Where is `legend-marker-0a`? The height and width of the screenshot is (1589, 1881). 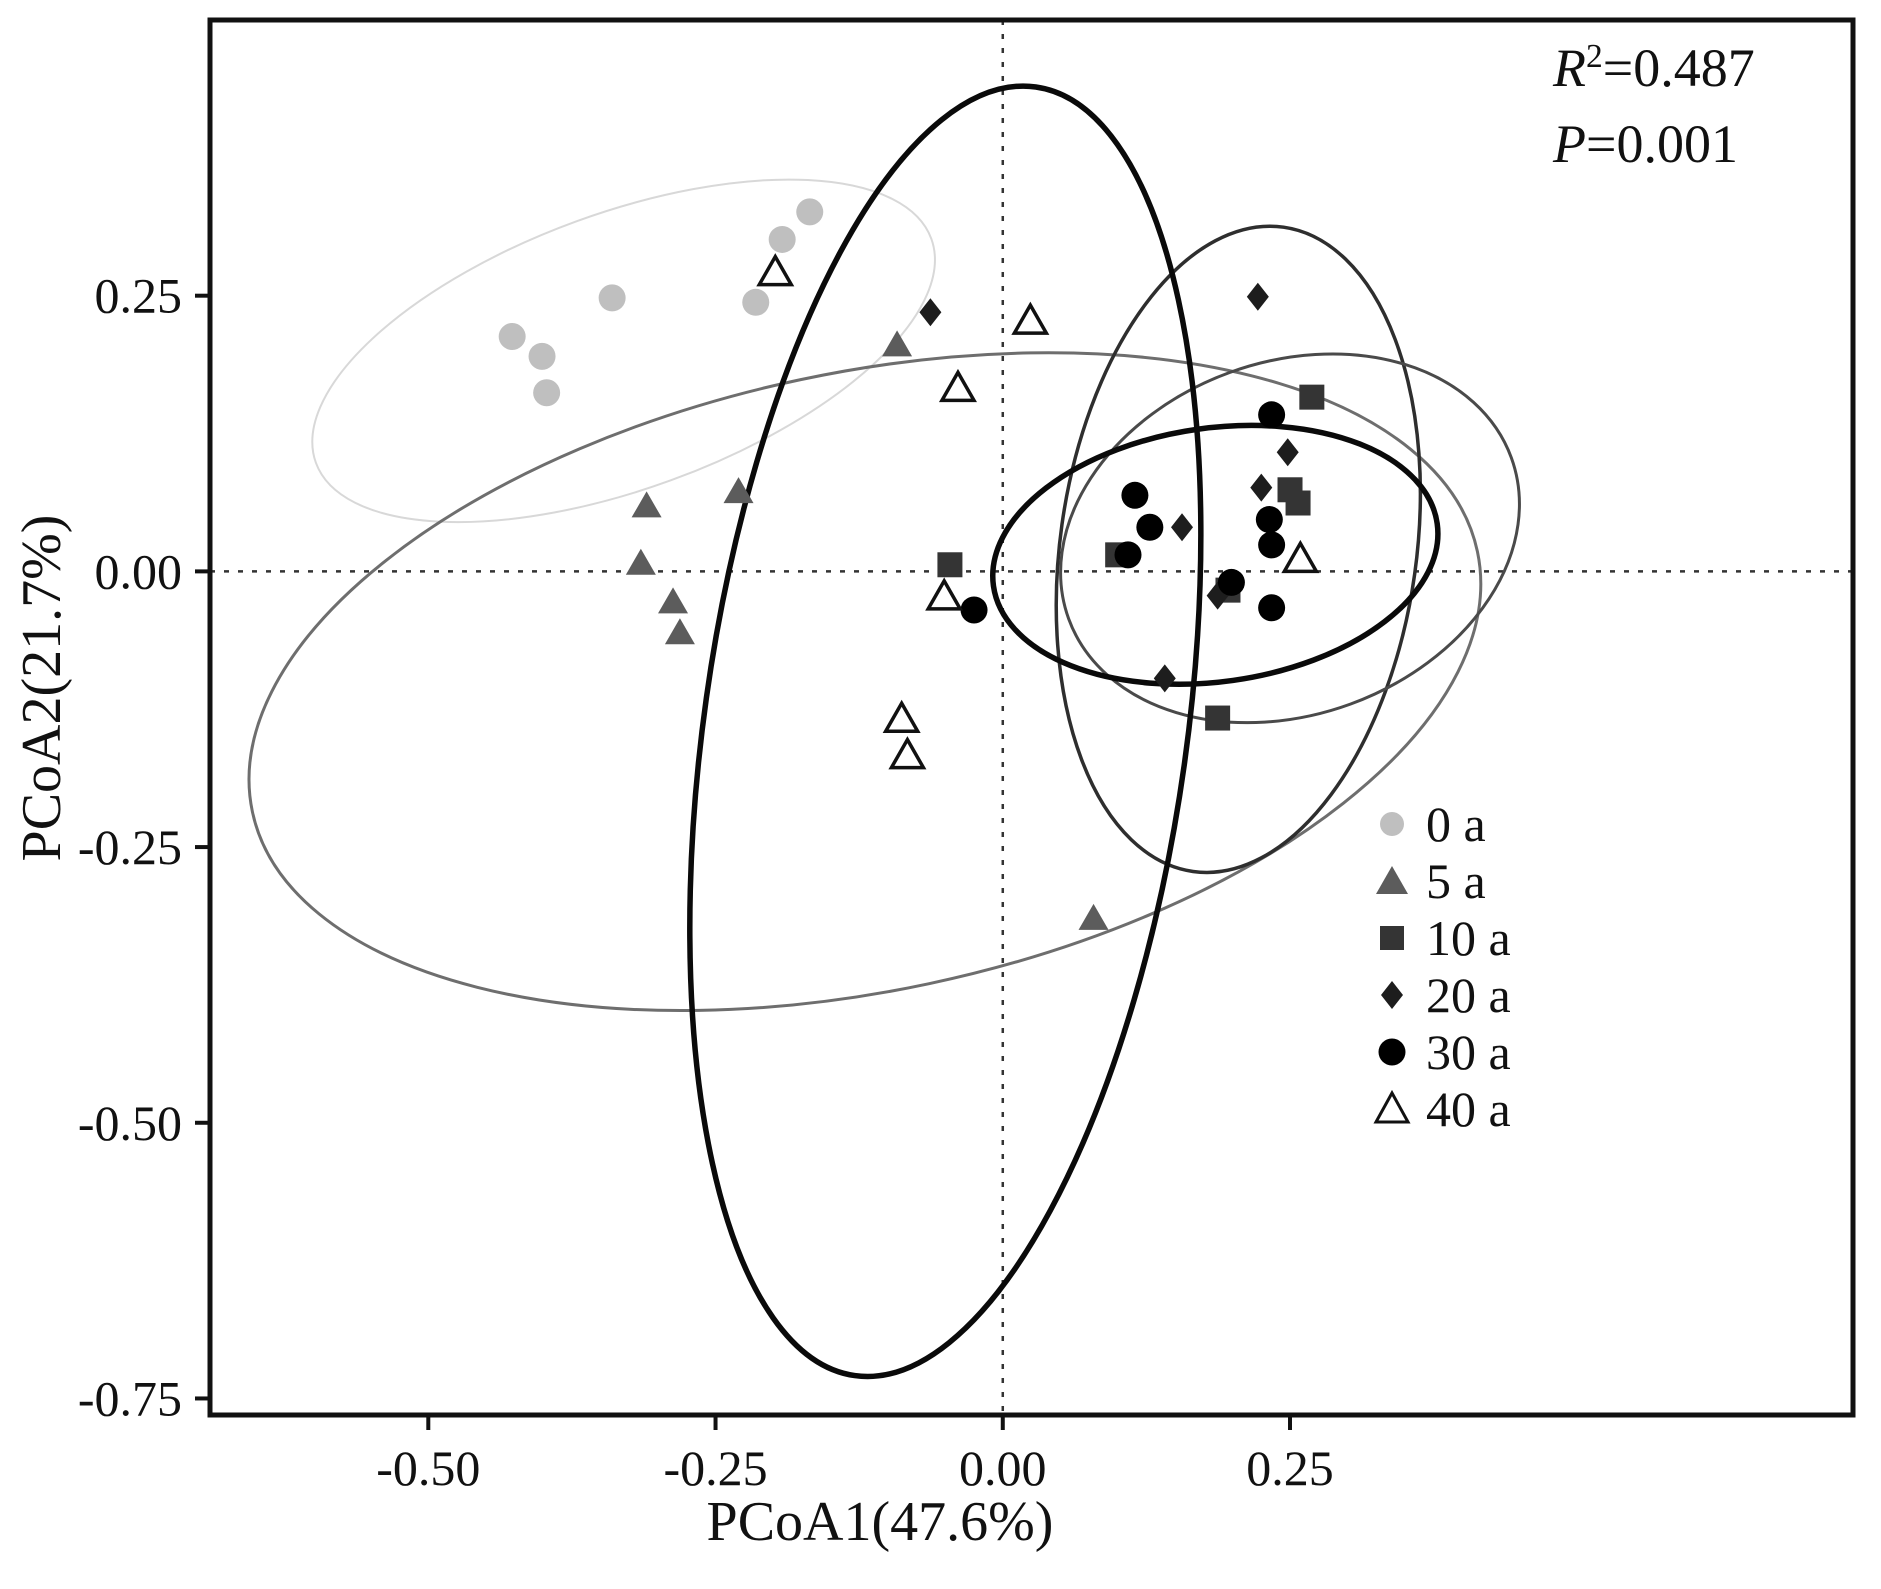
legend-marker-0a is located at coordinates (1392, 823).